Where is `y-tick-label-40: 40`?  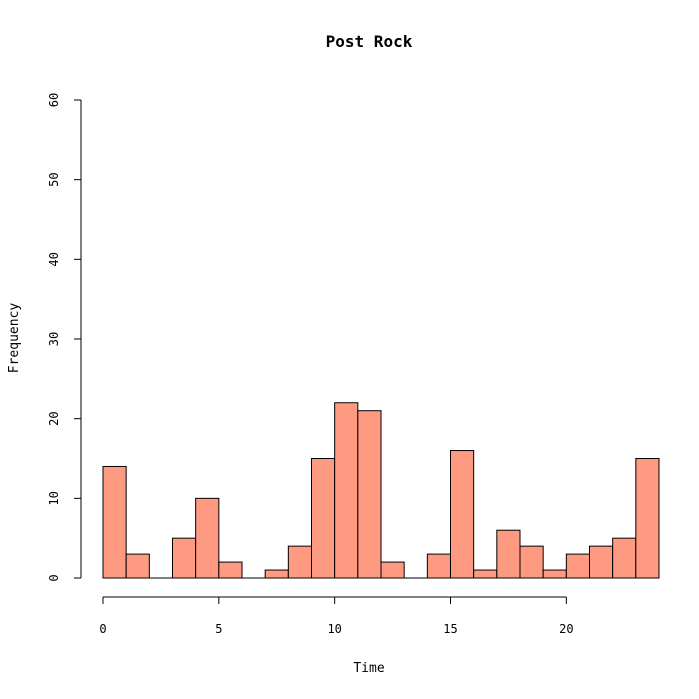
y-tick-label-40: 40 is located at coordinates (54, 259).